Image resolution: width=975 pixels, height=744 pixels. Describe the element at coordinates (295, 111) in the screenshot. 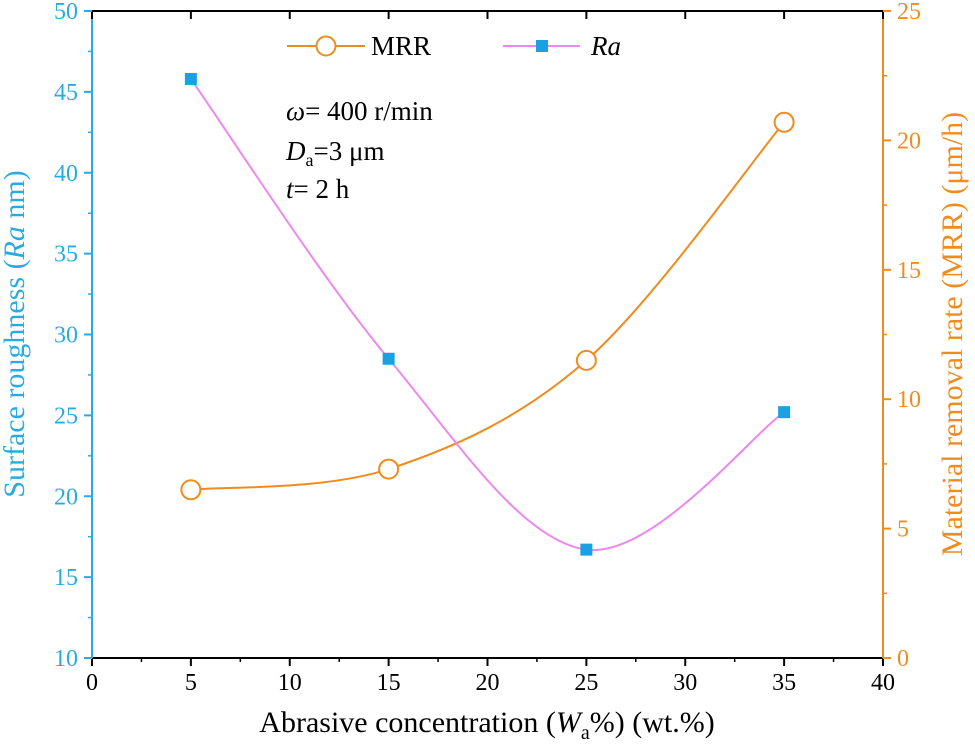

I see `annotation-var: ω` at that location.